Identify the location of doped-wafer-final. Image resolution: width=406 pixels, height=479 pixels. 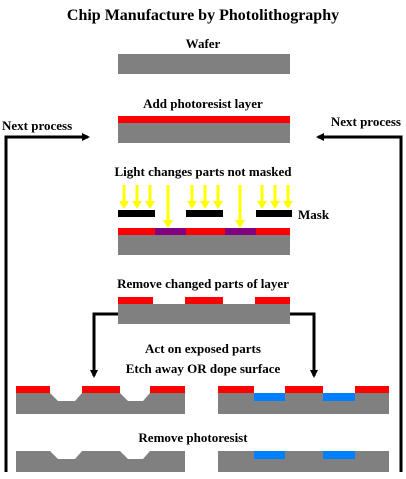
(303, 461).